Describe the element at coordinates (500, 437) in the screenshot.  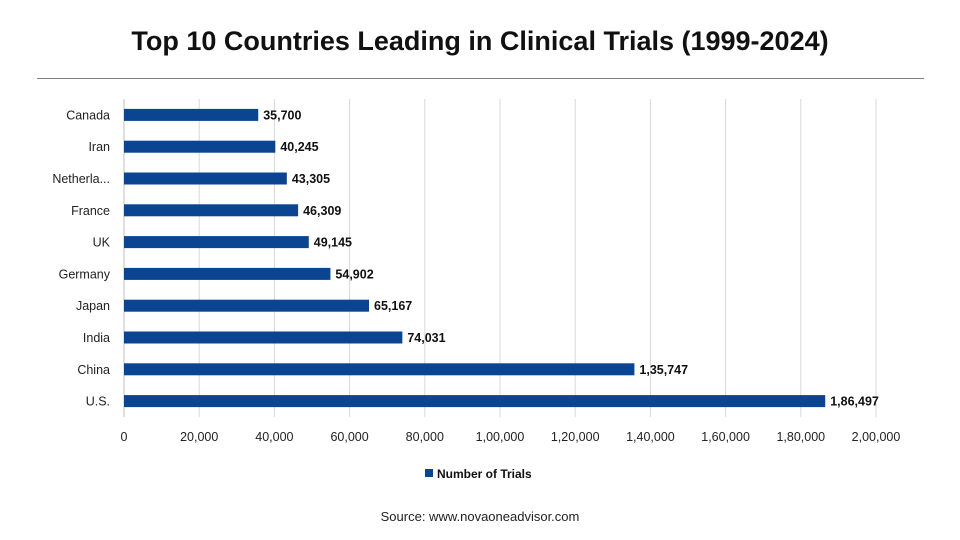
I see `x-tick-label: 1,00,000` at that location.